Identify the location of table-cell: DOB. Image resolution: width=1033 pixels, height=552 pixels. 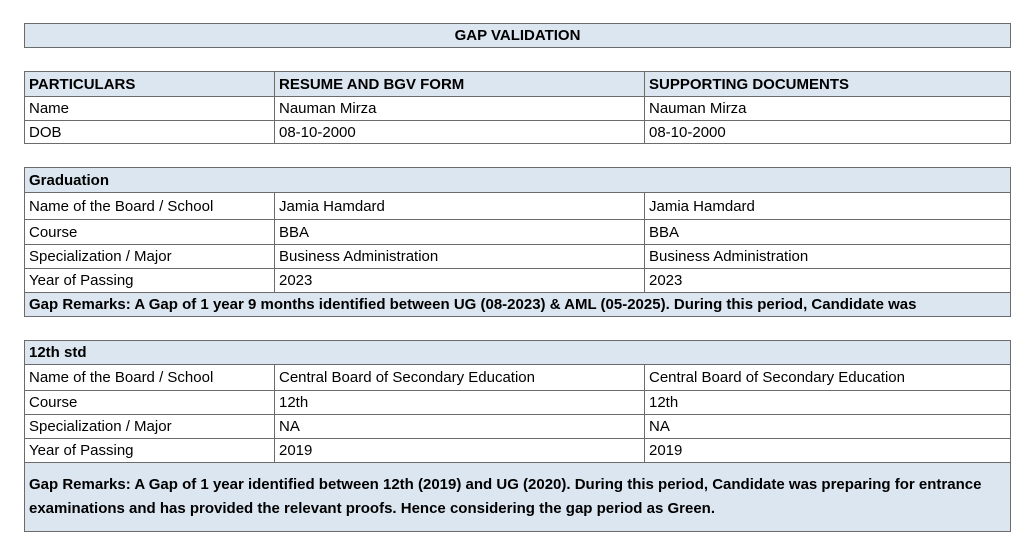
(149, 132).